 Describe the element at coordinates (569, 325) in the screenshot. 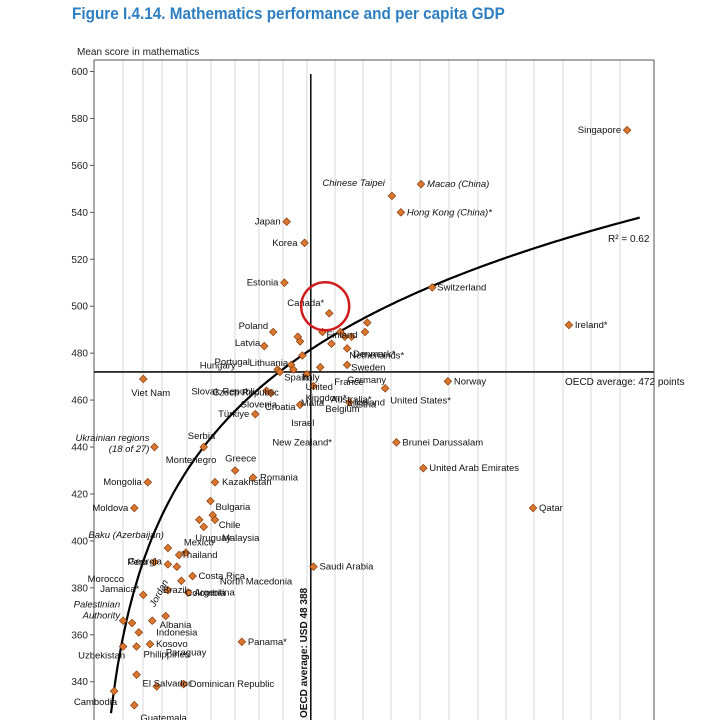

I see `point-ireland` at that location.